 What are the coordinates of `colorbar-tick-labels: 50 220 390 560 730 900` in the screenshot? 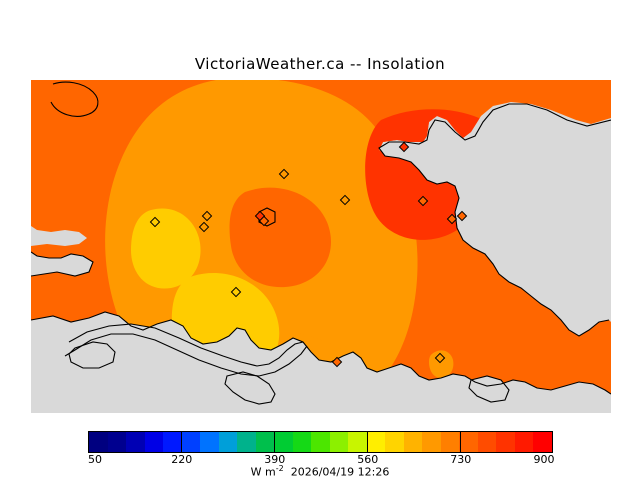 It's located at (321, 460).